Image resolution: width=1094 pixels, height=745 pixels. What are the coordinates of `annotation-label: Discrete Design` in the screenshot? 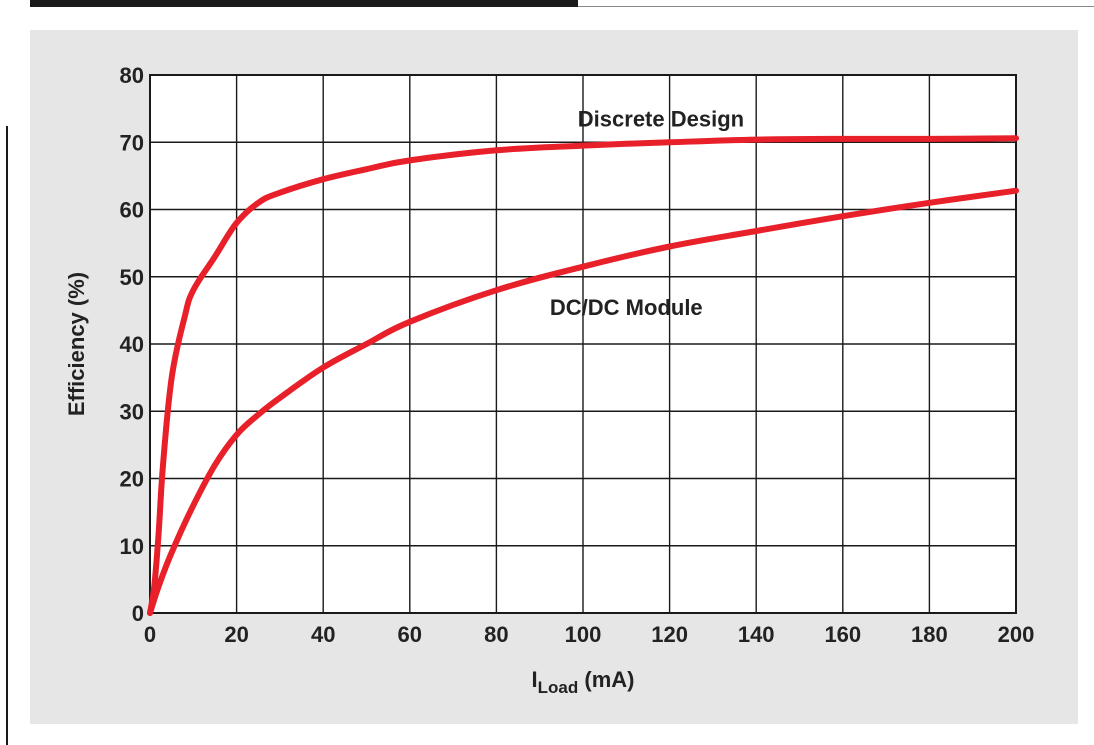 It's located at (661, 119).